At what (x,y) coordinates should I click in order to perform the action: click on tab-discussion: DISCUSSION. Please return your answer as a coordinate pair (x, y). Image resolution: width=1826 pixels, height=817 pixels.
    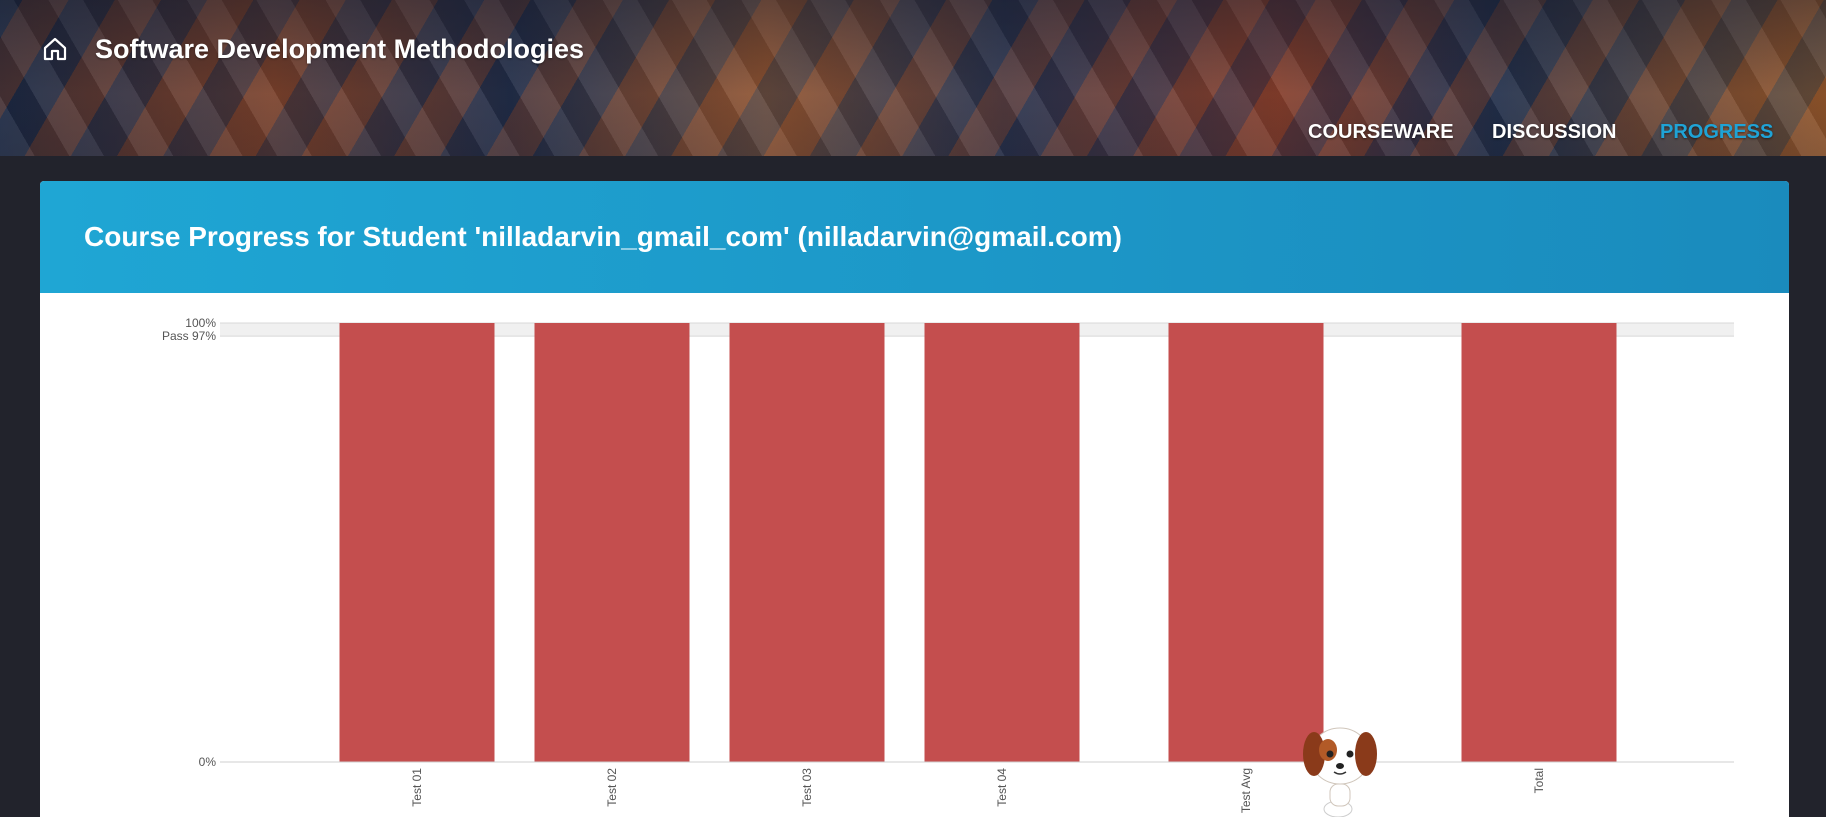
    Looking at the image, I should click on (1554, 132).